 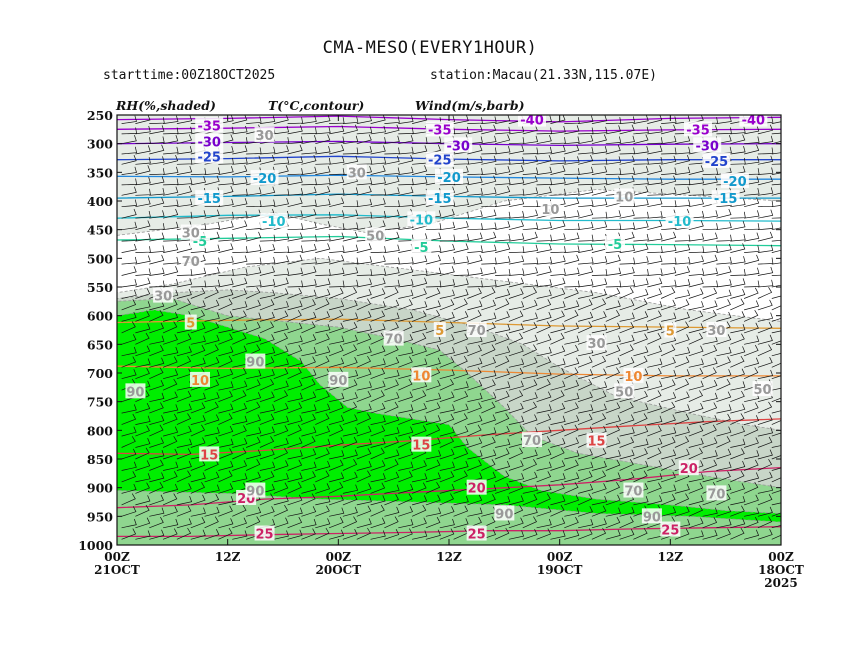 I want to click on temperature-contour-label-box, so click(x=439, y=129).